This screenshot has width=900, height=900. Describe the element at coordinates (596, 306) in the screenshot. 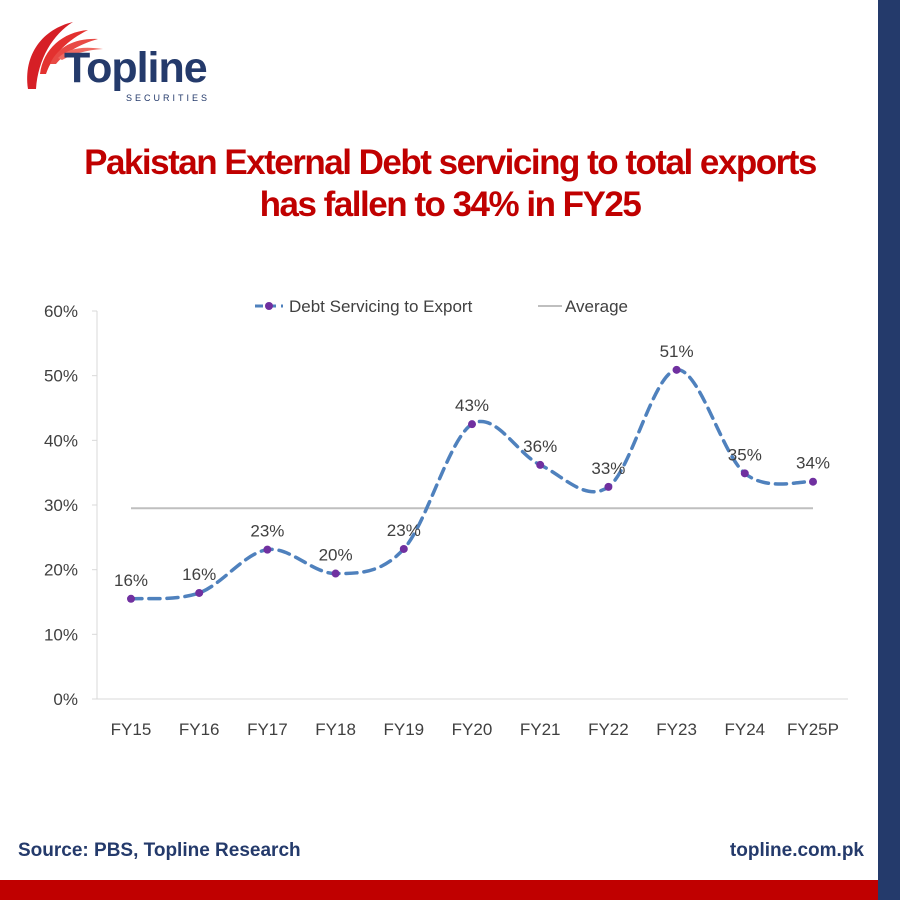

I see `legend-average-label: Average` at that location.